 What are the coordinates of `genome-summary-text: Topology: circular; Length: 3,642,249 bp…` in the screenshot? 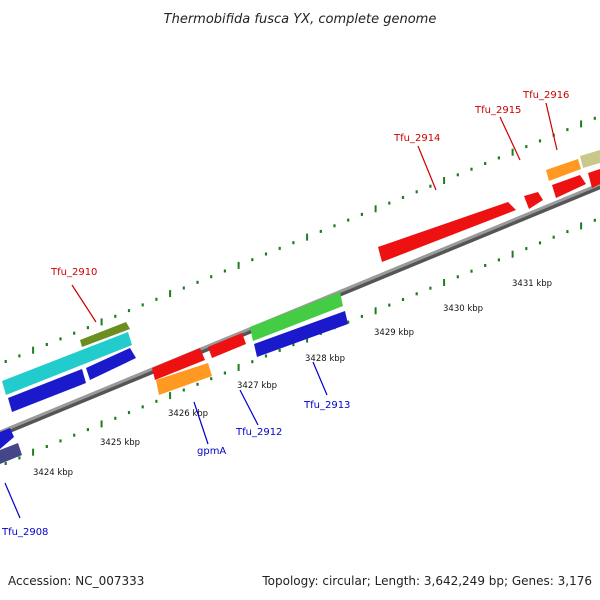 It's located at (426, 581).